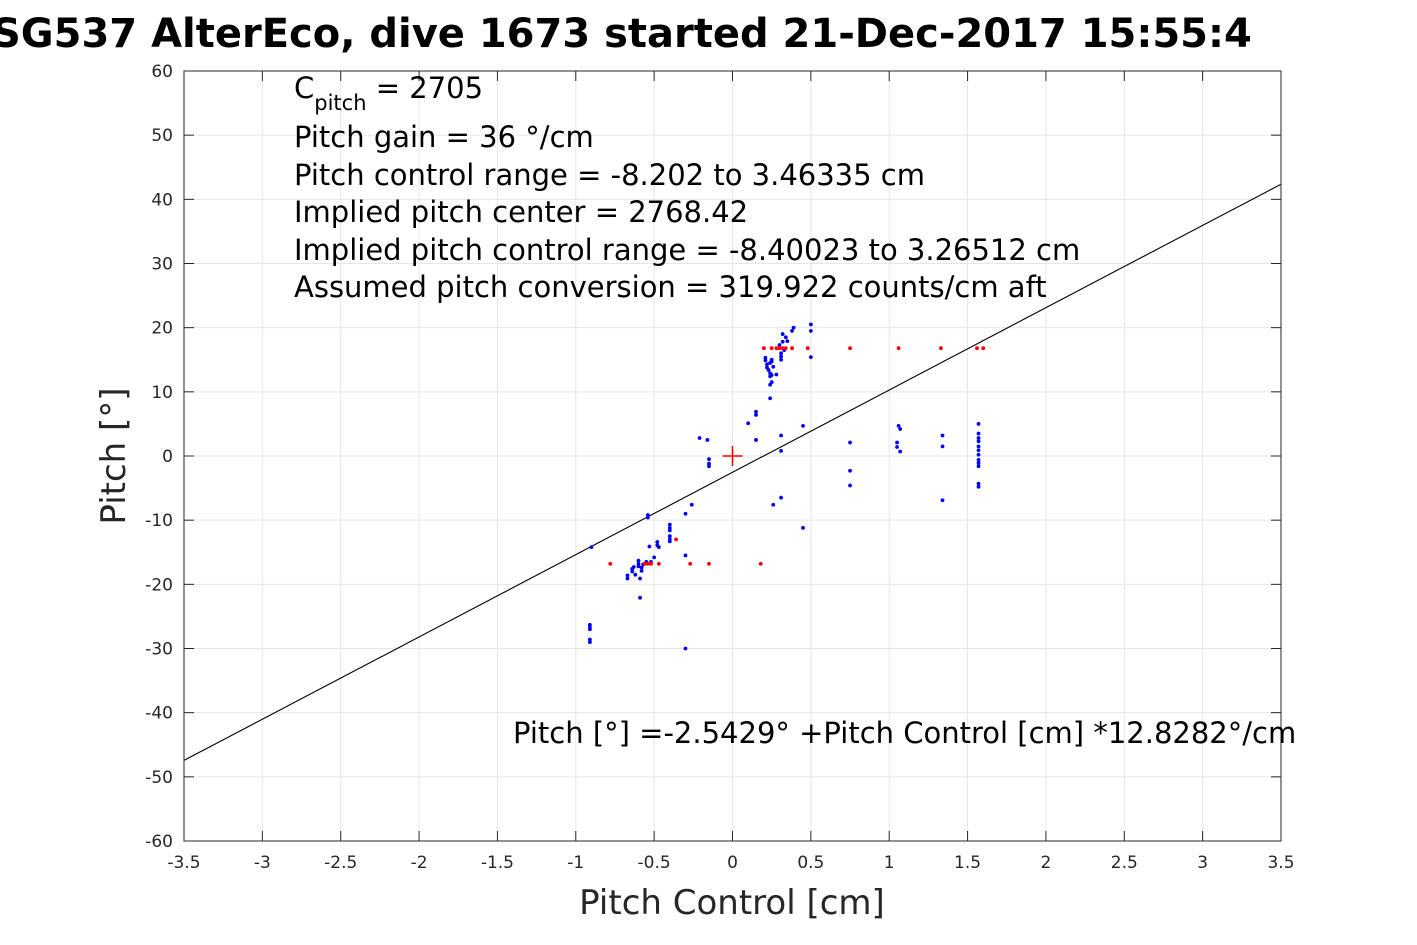 The width and height of the screenshot is (1417, 945). What do you see at coordinates (967, 863) in the screenshot?
I see `x-tick-label: 1.5` at bounding box center [967, 863].